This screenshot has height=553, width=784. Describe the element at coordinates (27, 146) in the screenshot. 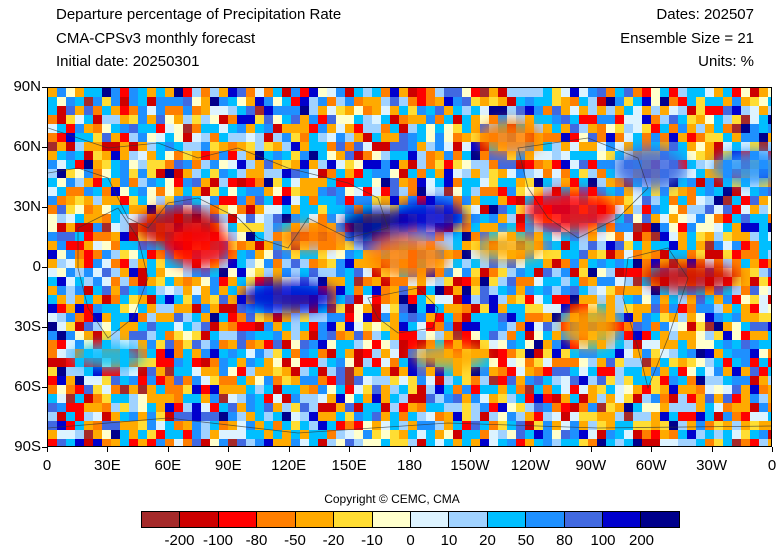

I see `lat-label: 60N` at that location.